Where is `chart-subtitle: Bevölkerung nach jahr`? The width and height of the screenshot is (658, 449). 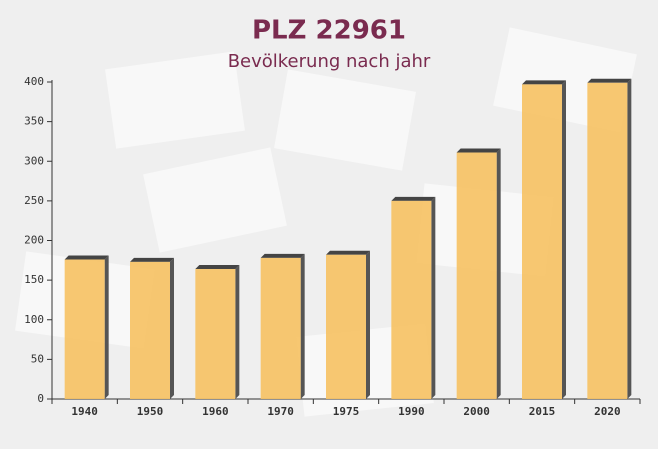
chart-subtitle: Bevölkerung nach jahr is located at coordinates (329, 61).